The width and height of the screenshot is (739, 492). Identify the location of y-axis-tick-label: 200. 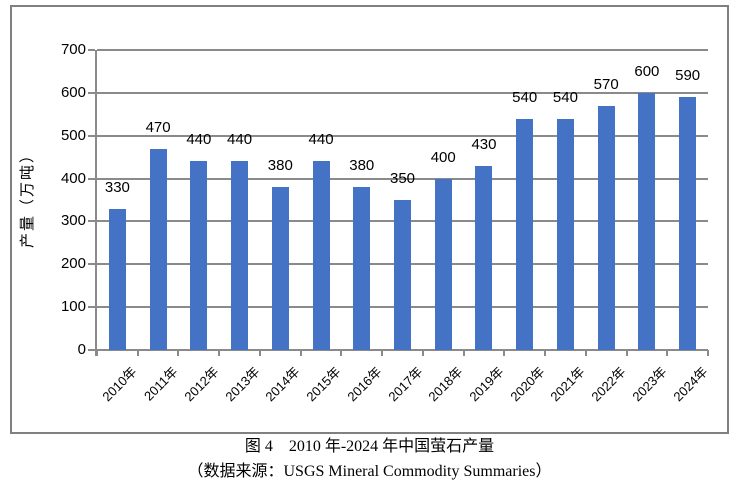
(73, 264).